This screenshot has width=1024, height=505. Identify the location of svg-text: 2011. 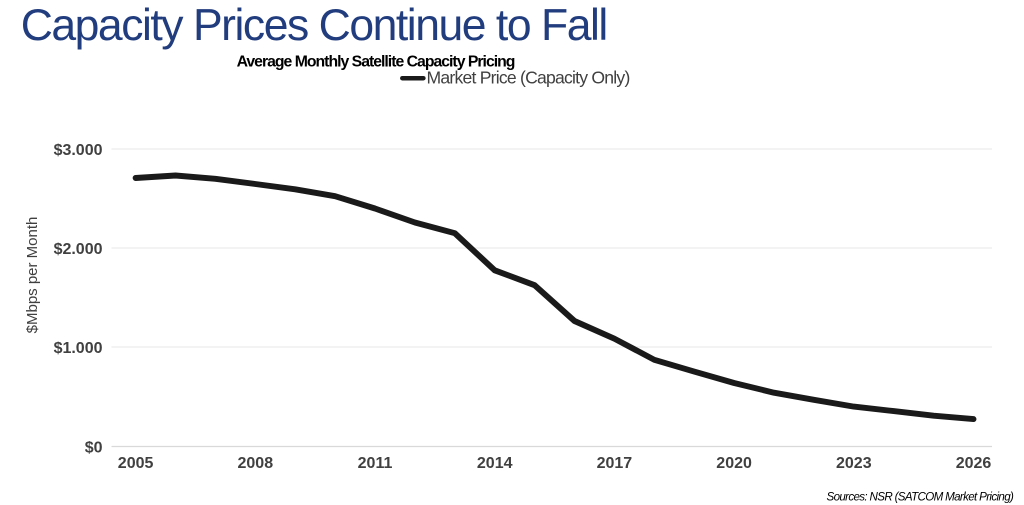
(375, 463).